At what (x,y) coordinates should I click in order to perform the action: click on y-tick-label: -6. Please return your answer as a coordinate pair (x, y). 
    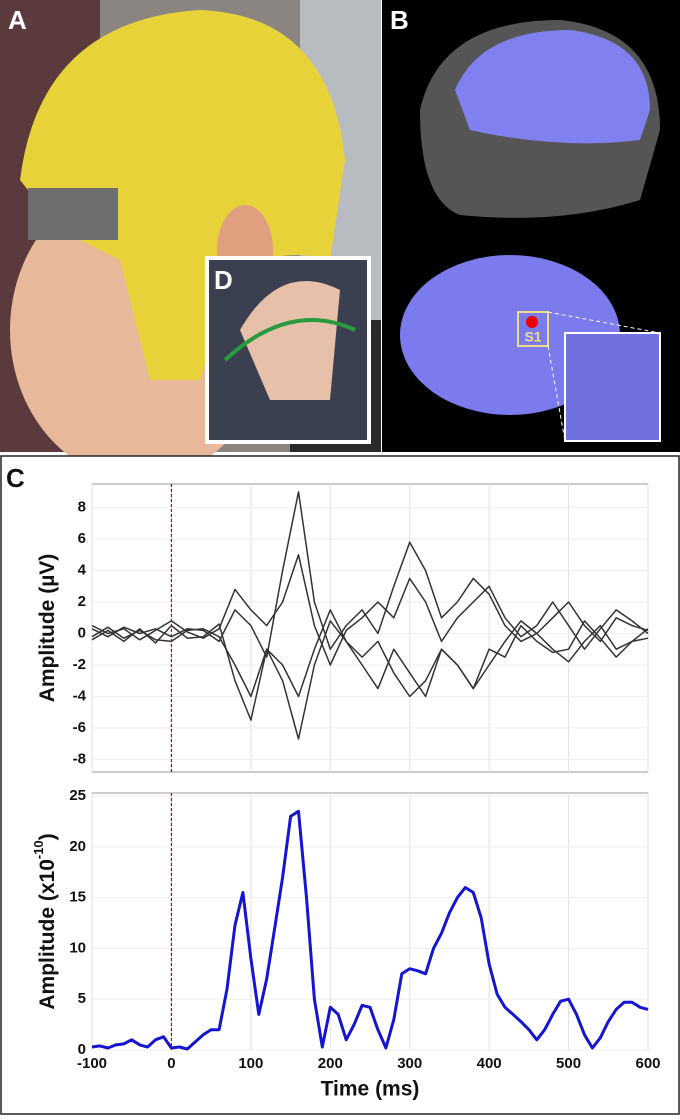
    Looking at the image, I should click on (79, 727).